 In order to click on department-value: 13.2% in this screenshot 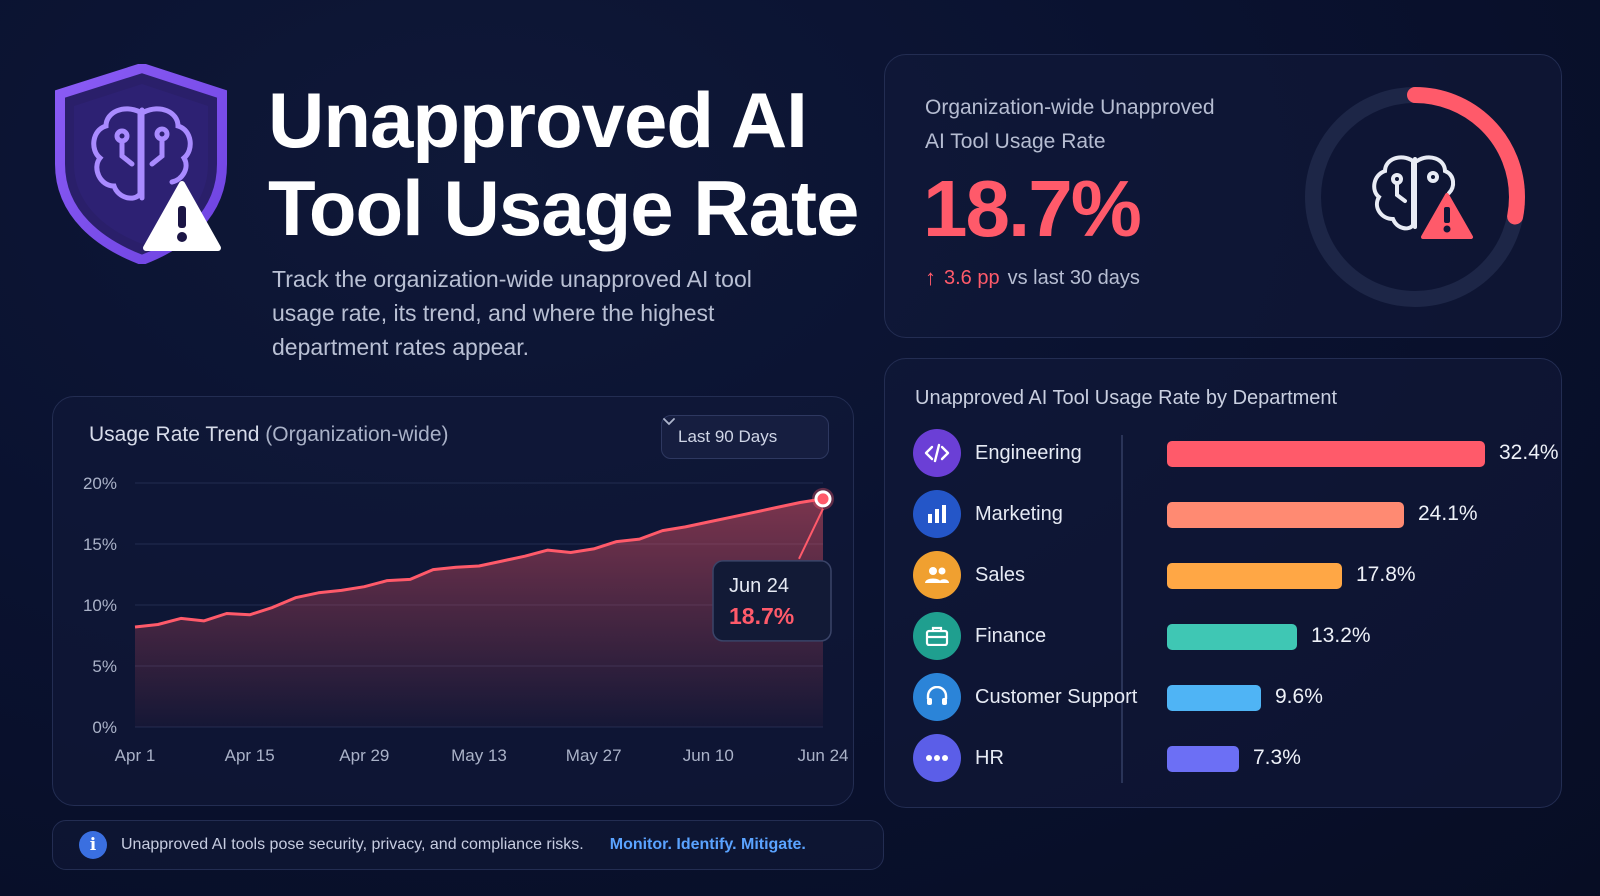, I will do `click(1341, 635)`.